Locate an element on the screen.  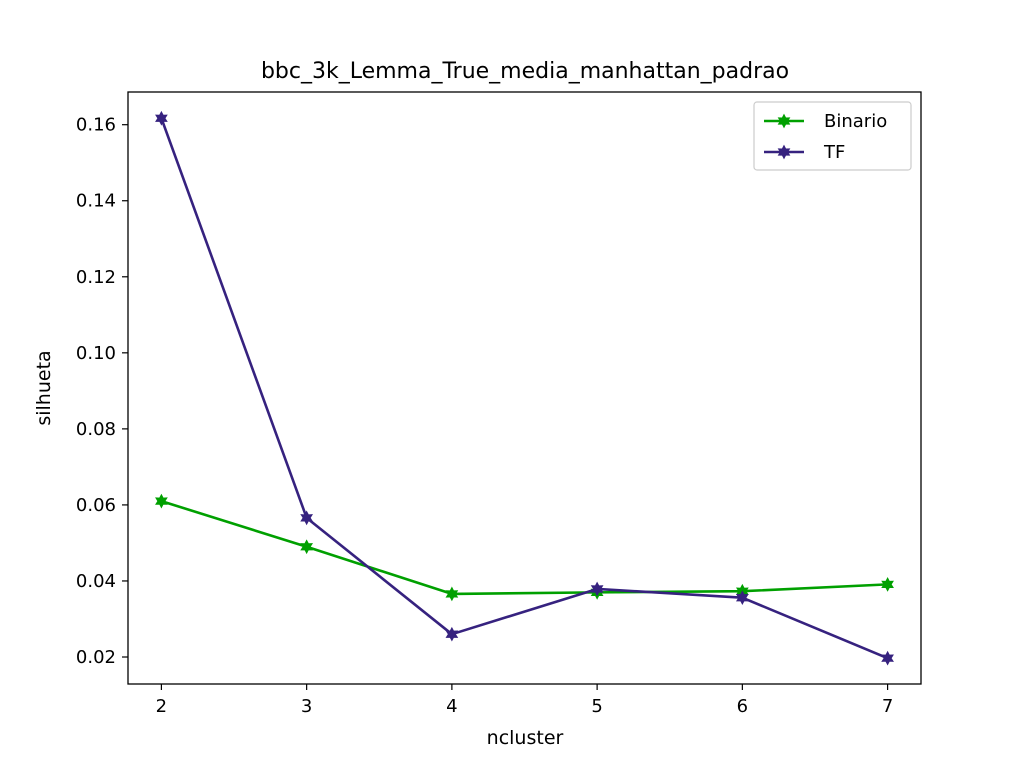
y-tick-label: 0.16 is located at coordinates (96, 125).